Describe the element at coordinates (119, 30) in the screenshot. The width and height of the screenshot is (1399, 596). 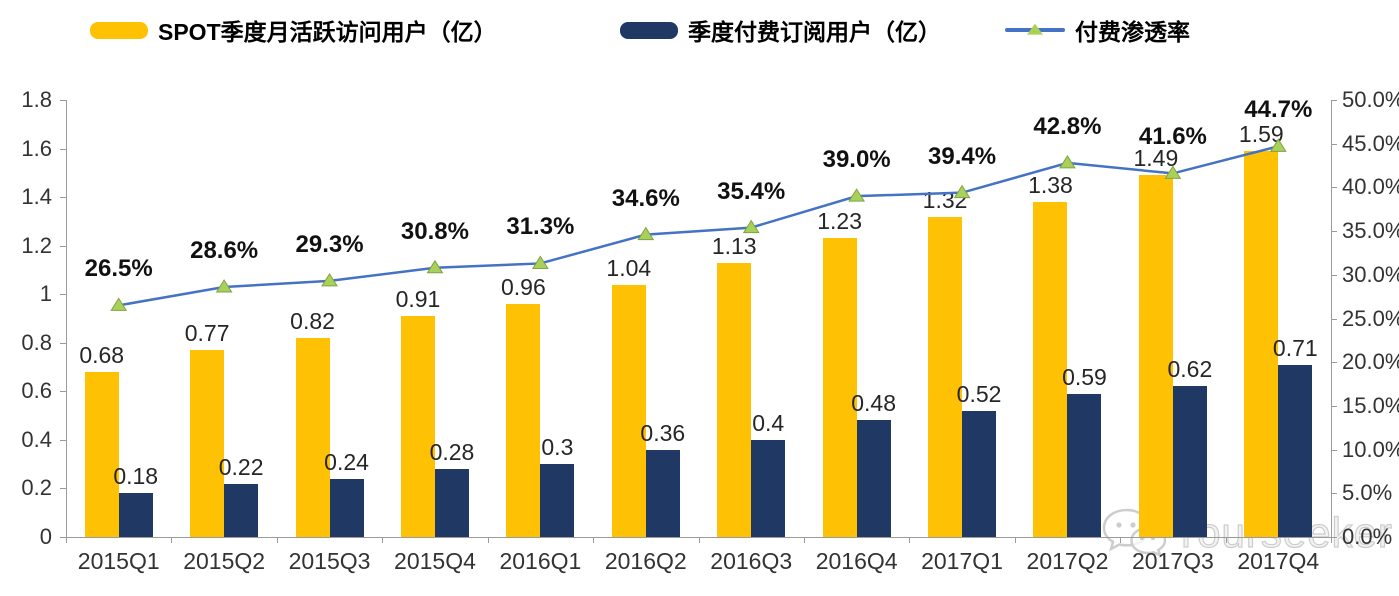
I see `mau-bar-swatch` at that location.